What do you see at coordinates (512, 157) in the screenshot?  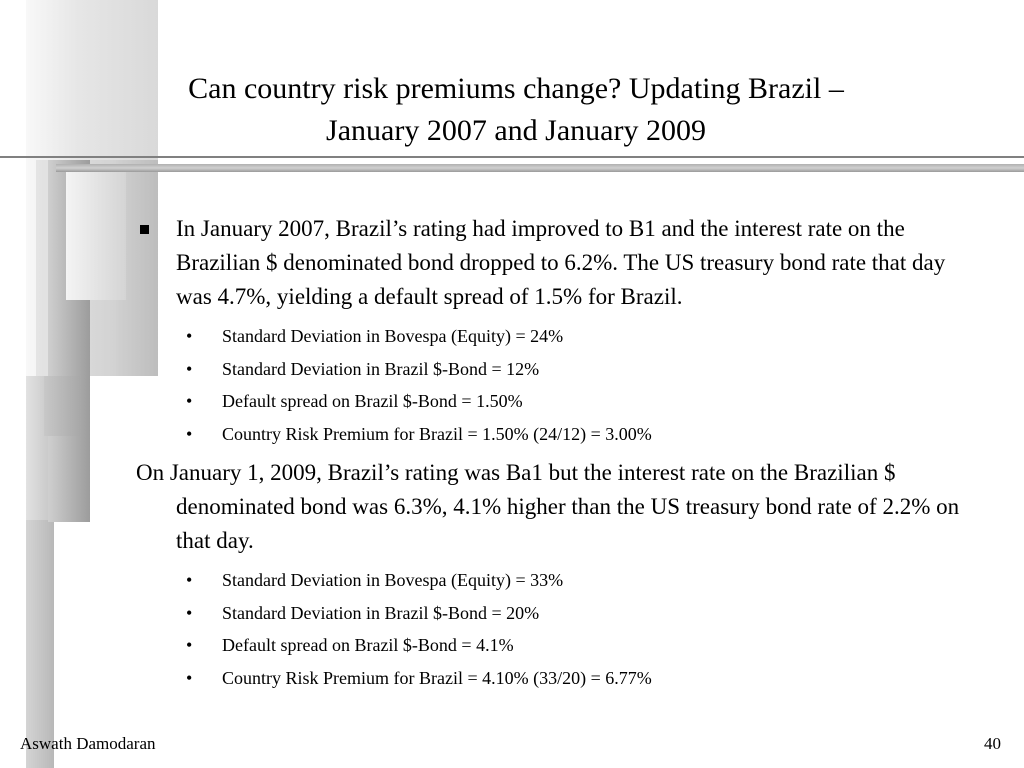 I see `title-divider-thin` at bounding box center [512, 157].